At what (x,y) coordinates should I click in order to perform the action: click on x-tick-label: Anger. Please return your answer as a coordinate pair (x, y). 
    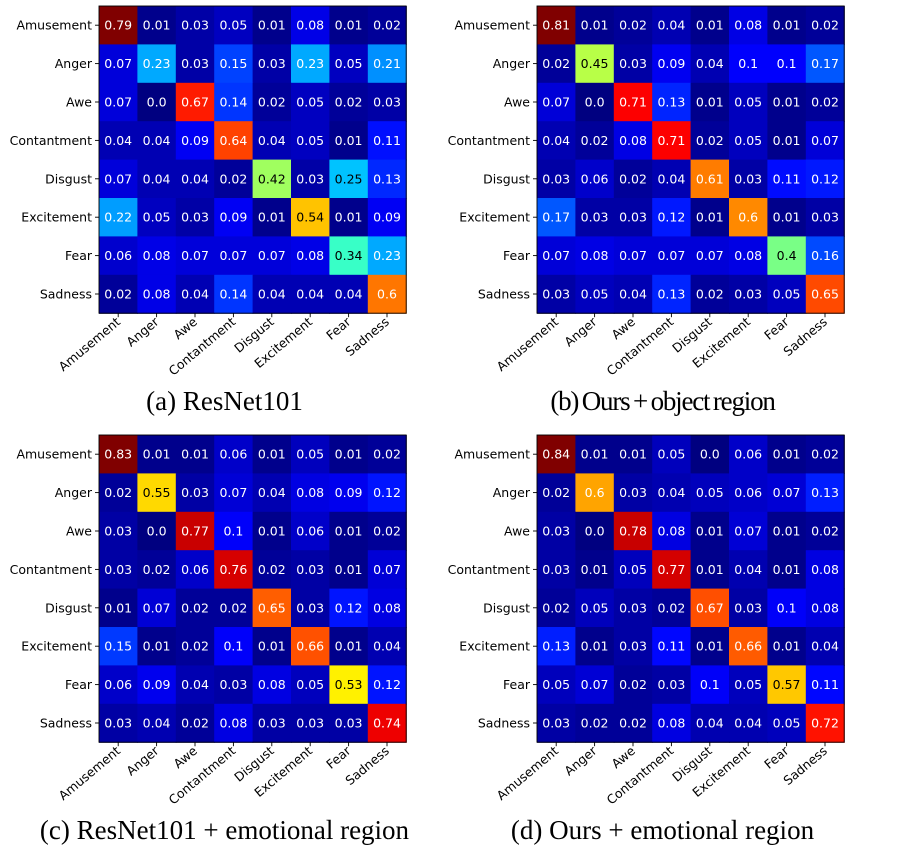
    Looking at the image, I should click on (580, 331).